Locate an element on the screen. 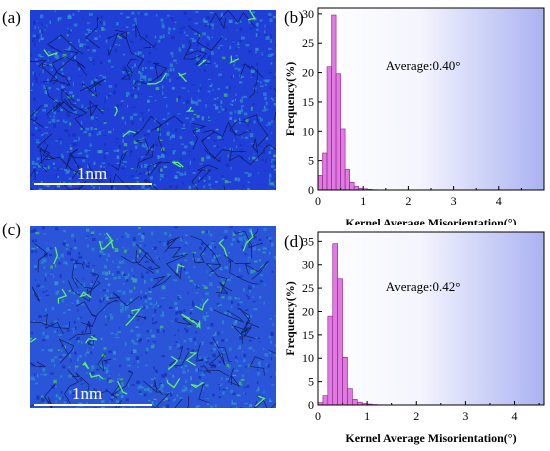  panel-label-b: (b) is located at coordinates (294, 17).